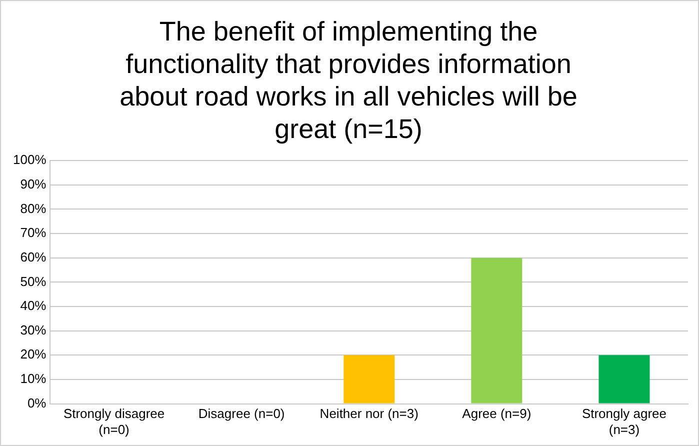 The image size is (699, 446). What do you see at coordinates (30, 160) in the screenshot?
I see `y-tick-label: 100%` at bounding box center [30, 160].